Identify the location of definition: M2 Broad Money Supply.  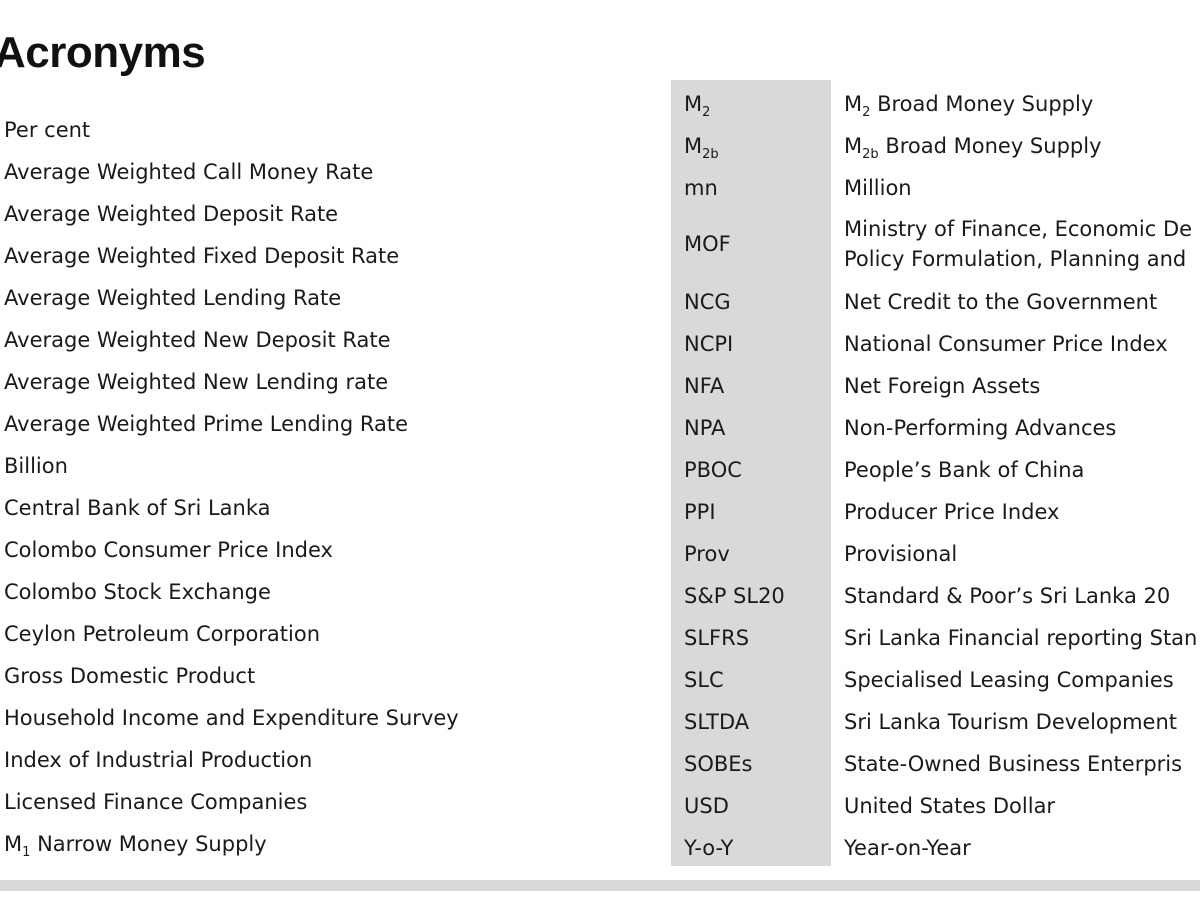
(969, 105).